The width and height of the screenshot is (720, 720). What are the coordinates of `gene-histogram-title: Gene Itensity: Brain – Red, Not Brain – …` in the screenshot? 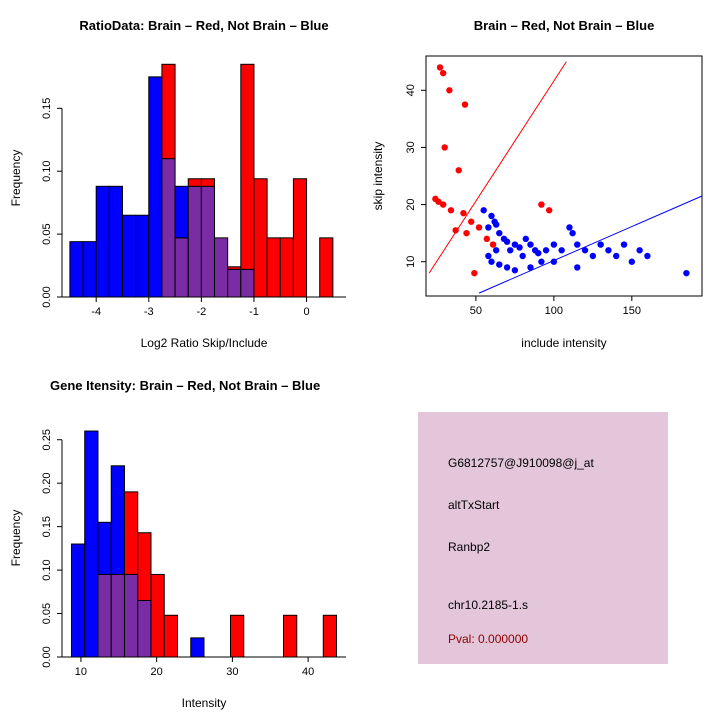 It's located at (185, 385).